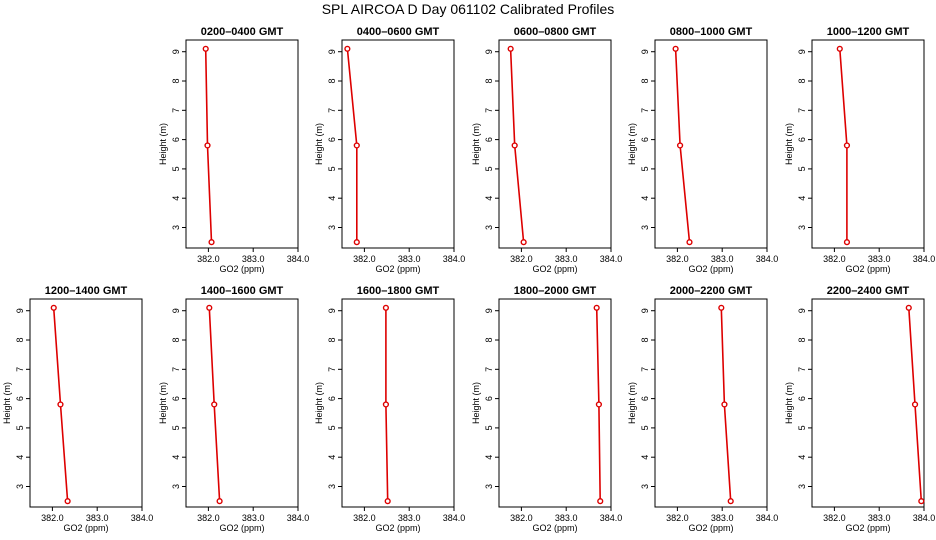 The height and width of the screenshot is (540, 936). Describe the element at coordinates (711, 291) in the screenshot. I see `panel-title: 2000–2200 GMT` at that location.